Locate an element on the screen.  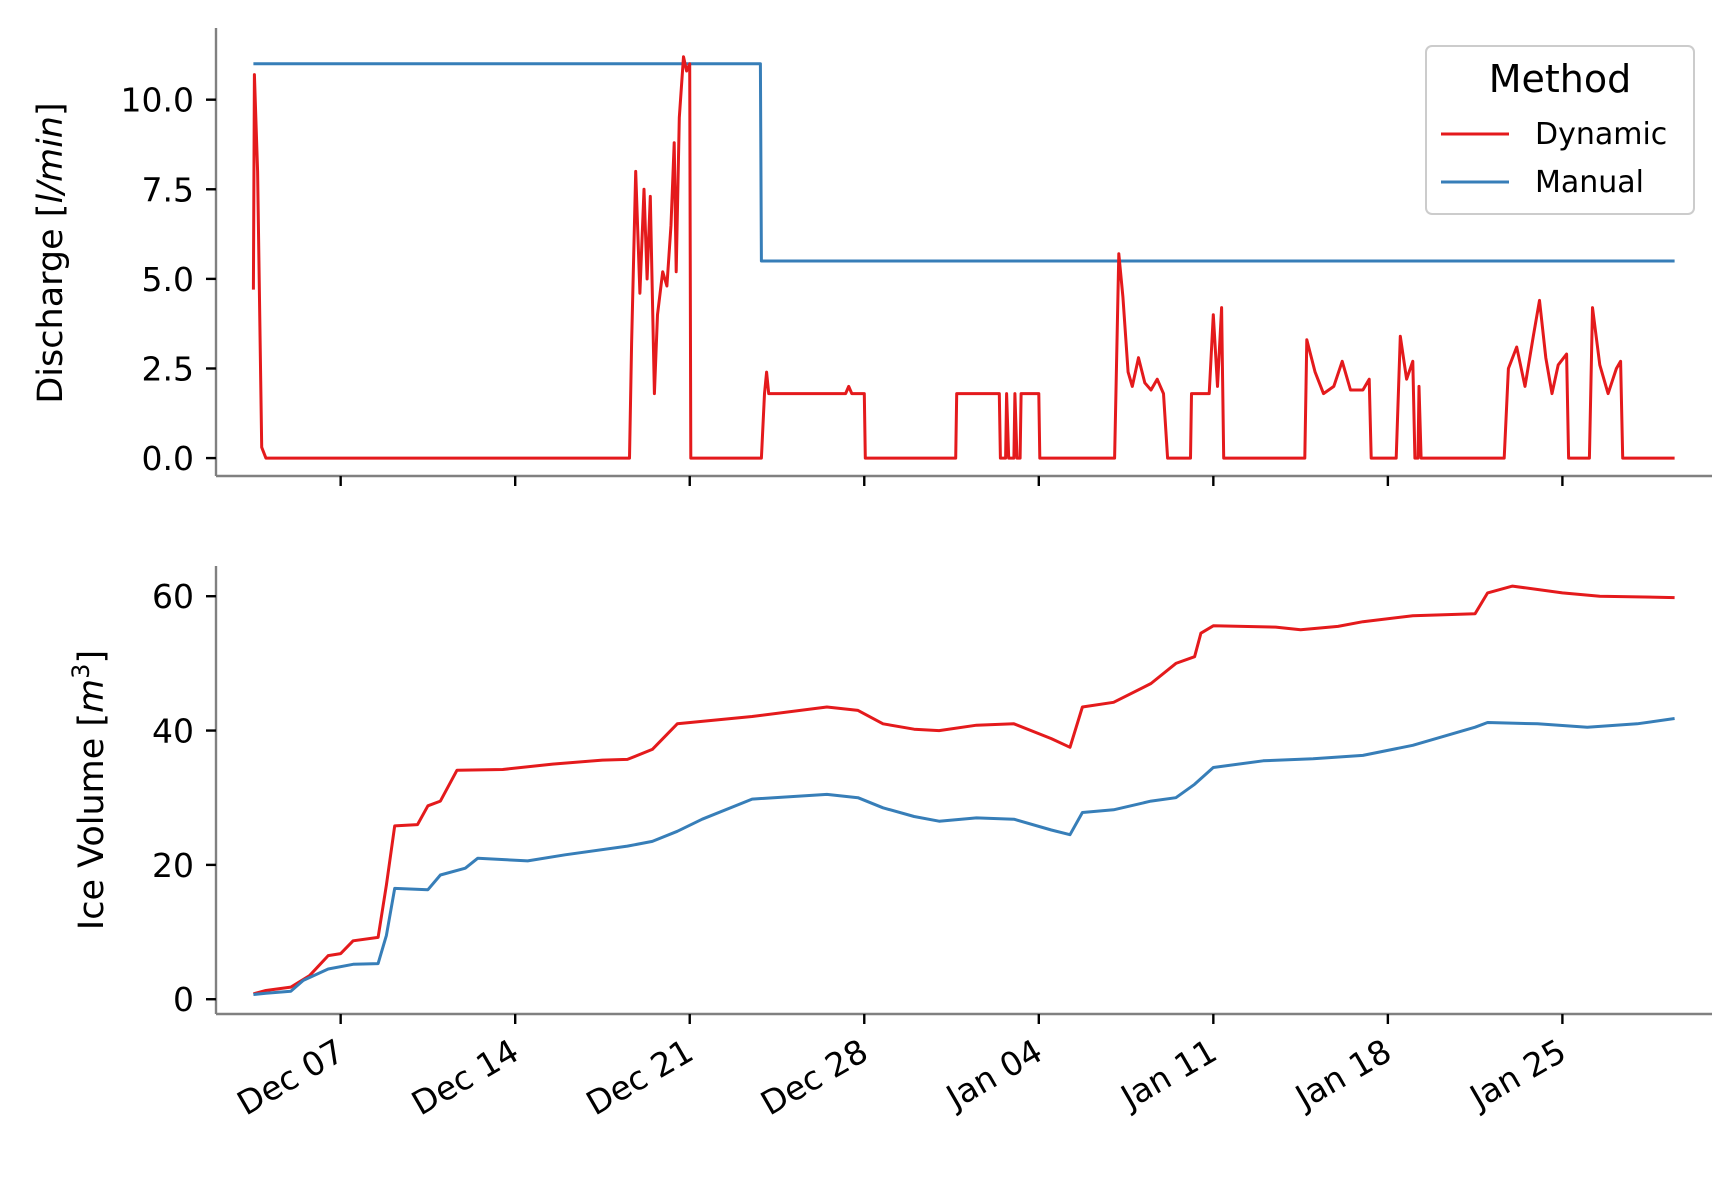
ice-volume-y-label-text: Ice Volume [ is located at coordinates (92, 821).